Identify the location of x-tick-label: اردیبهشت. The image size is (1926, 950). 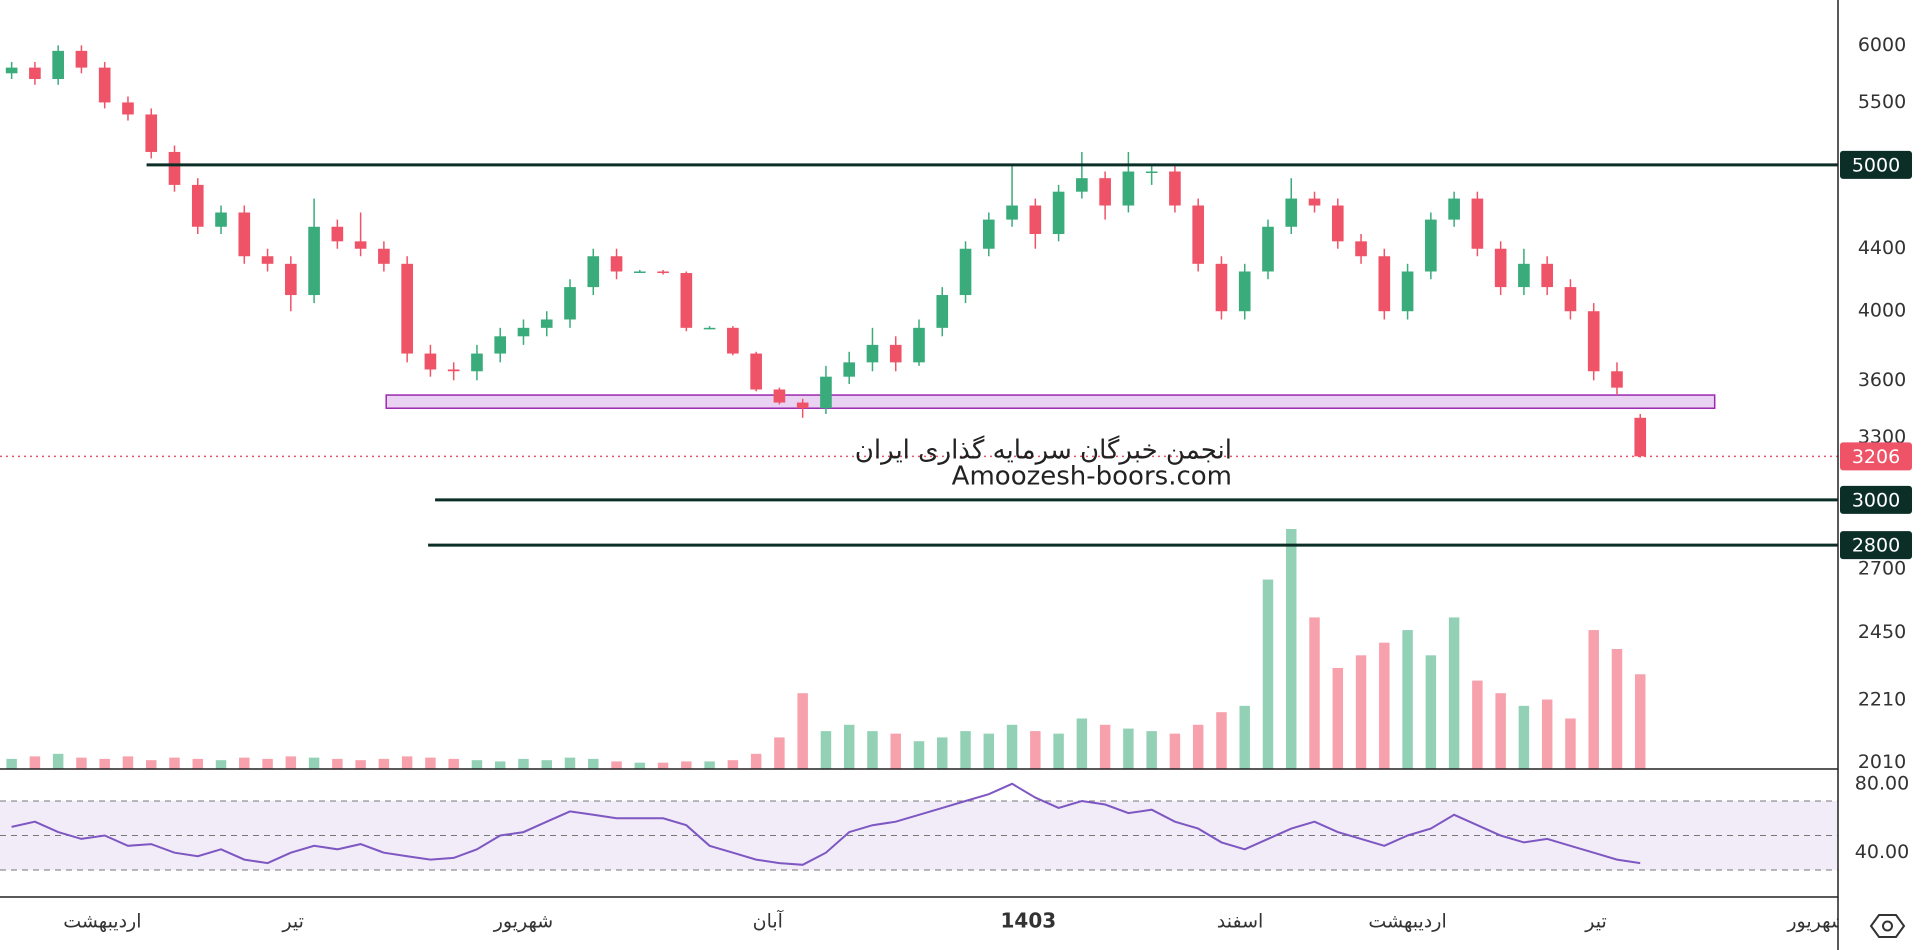
(1407, 922).